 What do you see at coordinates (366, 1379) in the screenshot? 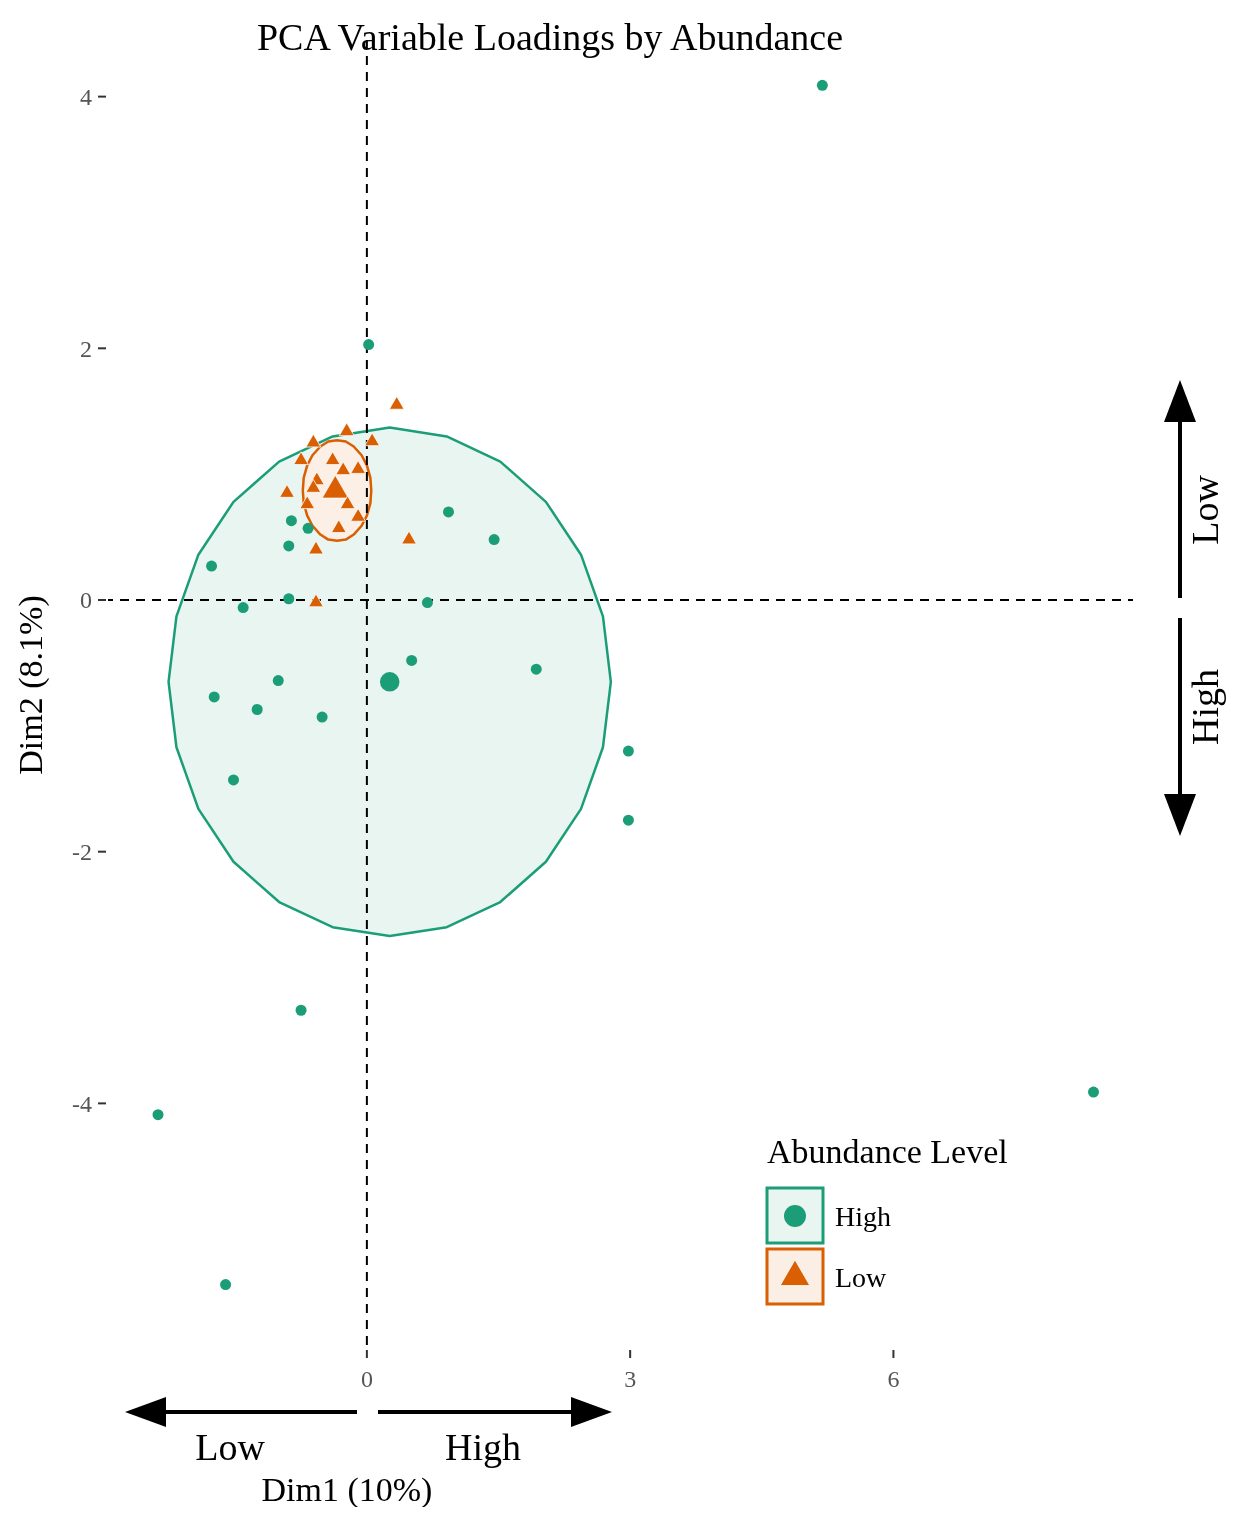
I see `x-tick-label: 0` at bounding box center [366, 1379].